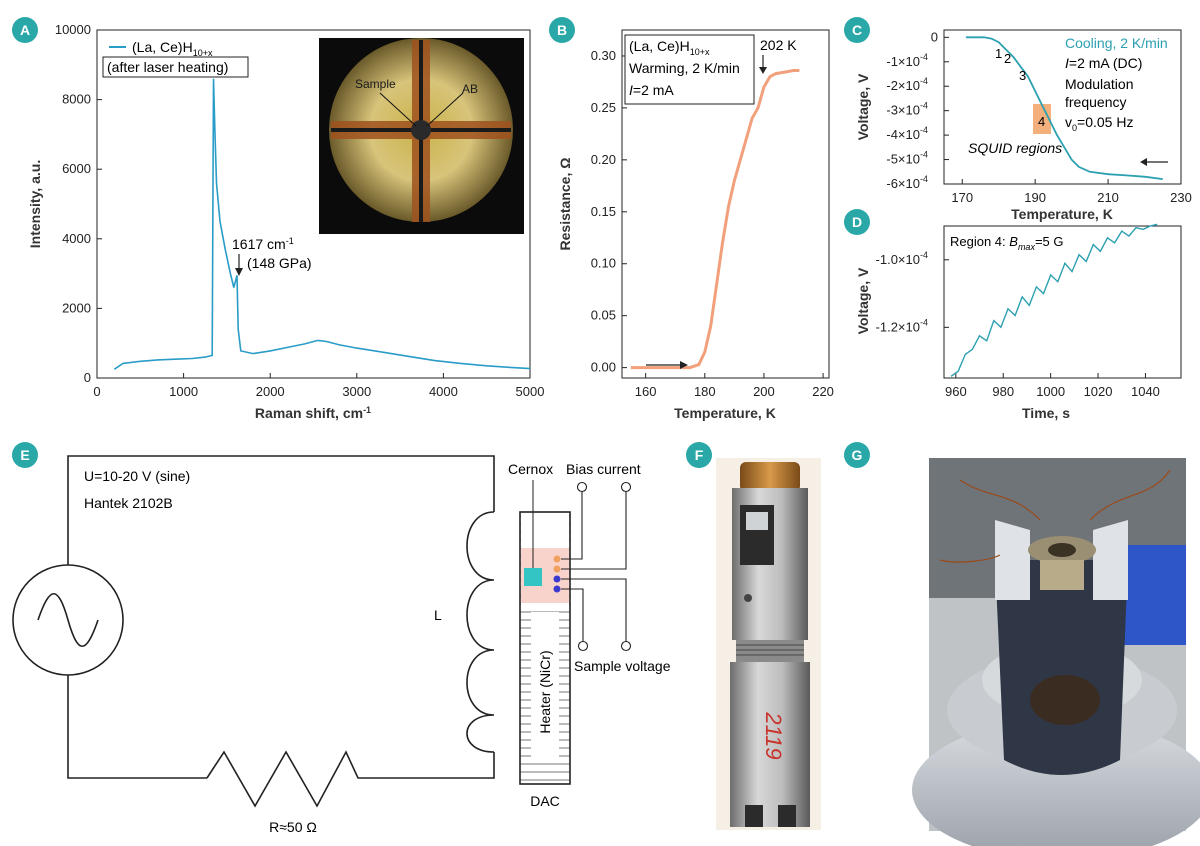 This screenshot has width=1200, height=846. I want to click on panel-badge-label-c: C, so click(857, 30).